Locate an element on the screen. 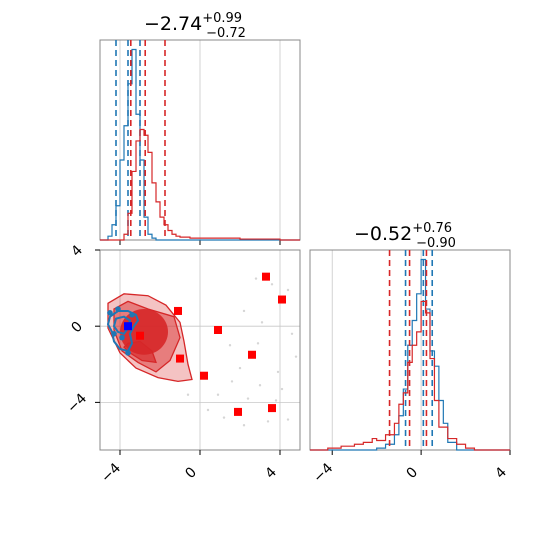  right-x-tick-label: −4 is located at coordinates (323, 473).